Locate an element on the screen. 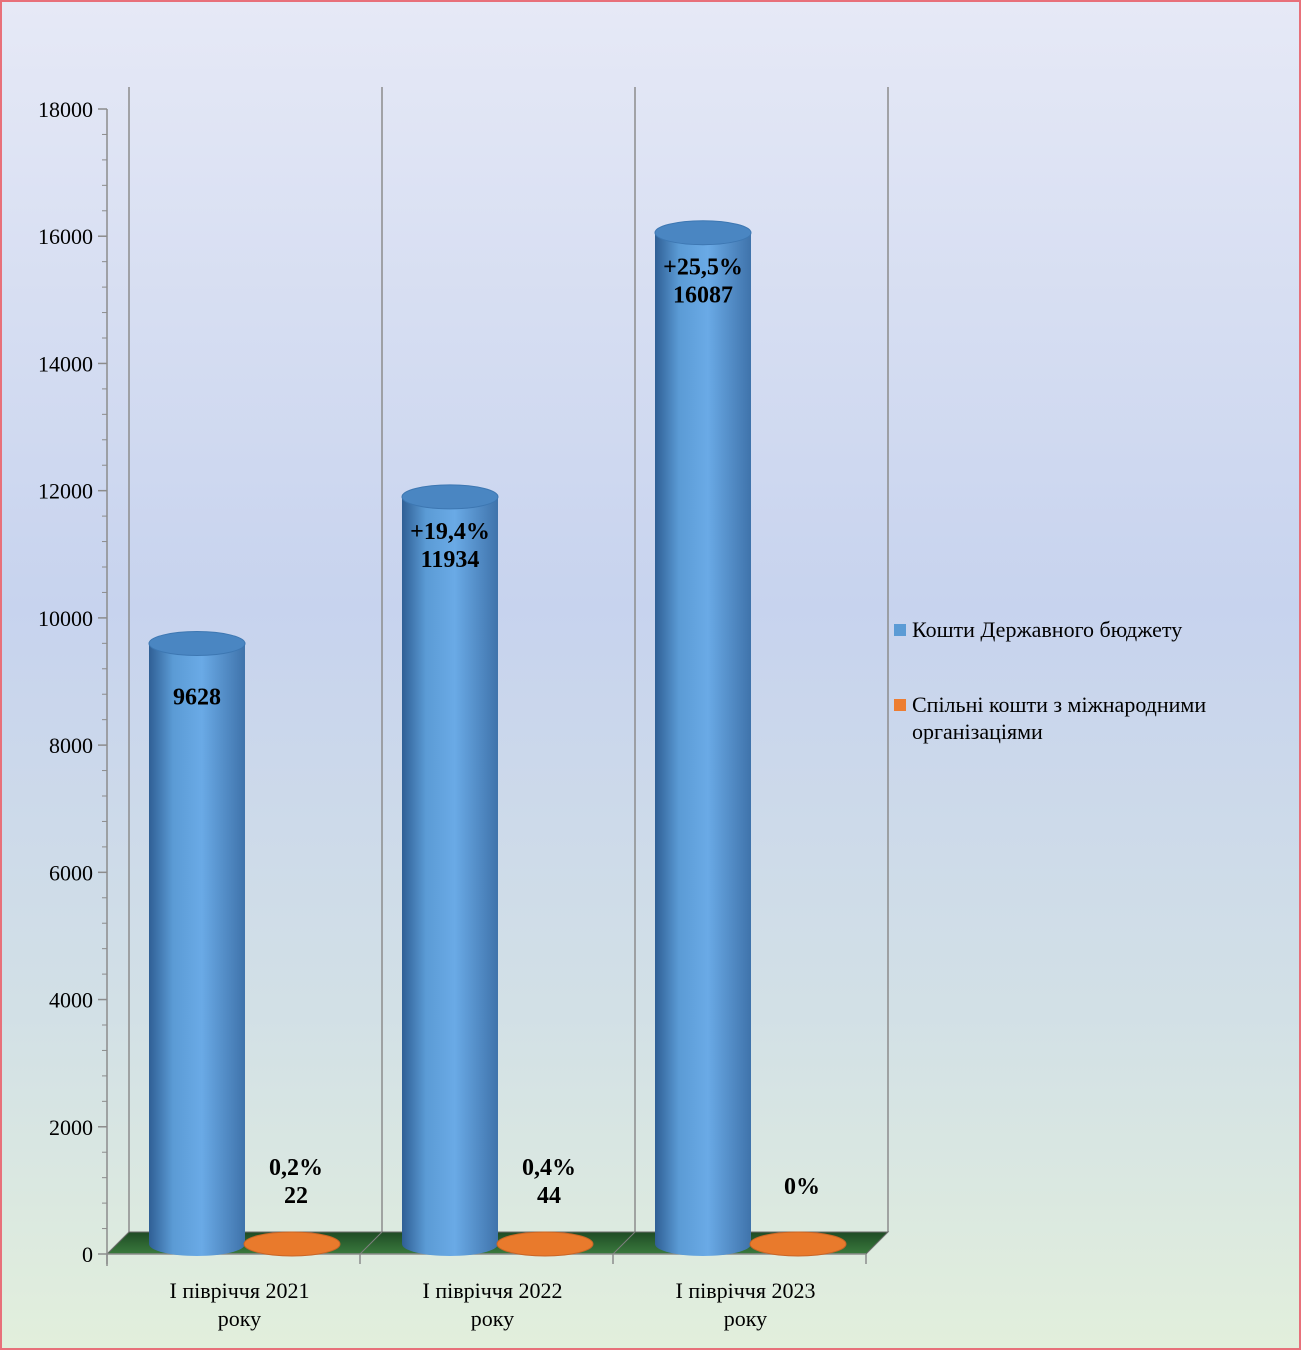  y-tick-label: 14000 is located at coordinates (65, 363).